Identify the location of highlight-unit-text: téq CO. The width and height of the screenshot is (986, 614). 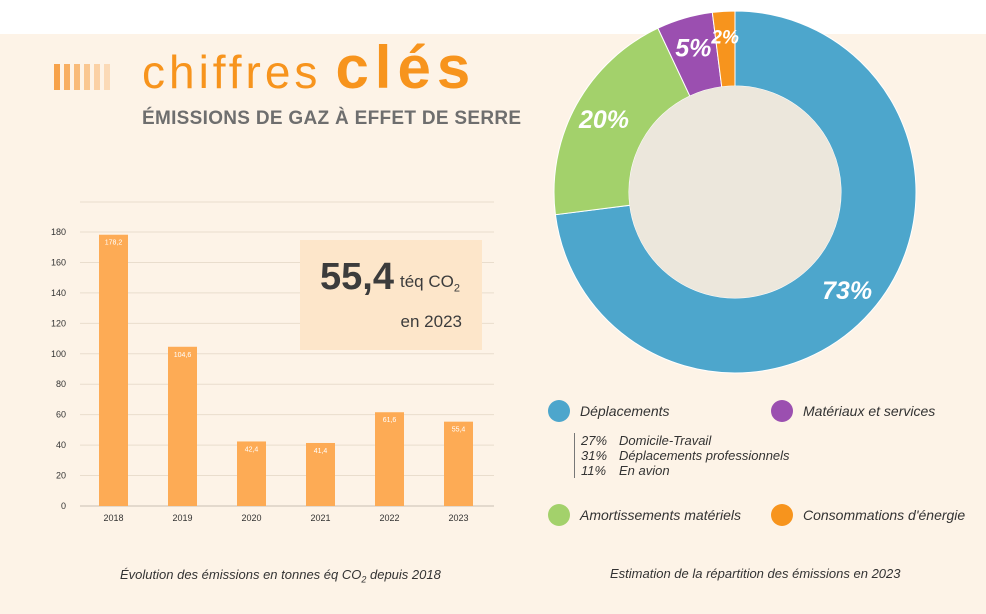
(427, 281).